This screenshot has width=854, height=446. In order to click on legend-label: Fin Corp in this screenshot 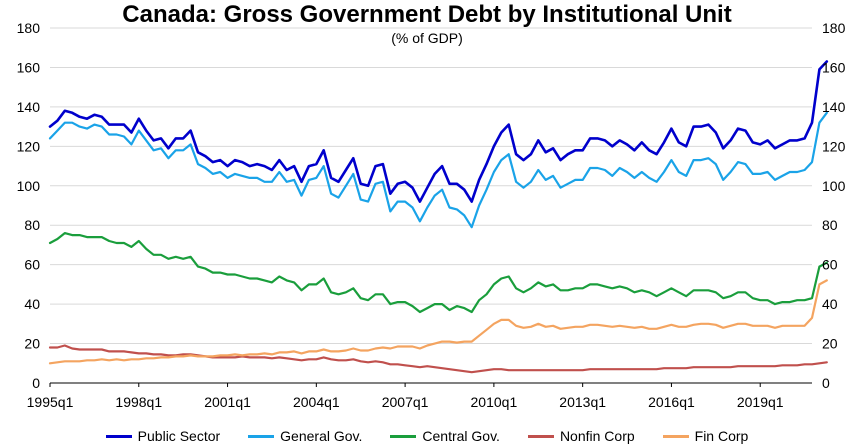, I will do `click(721, 436)`.